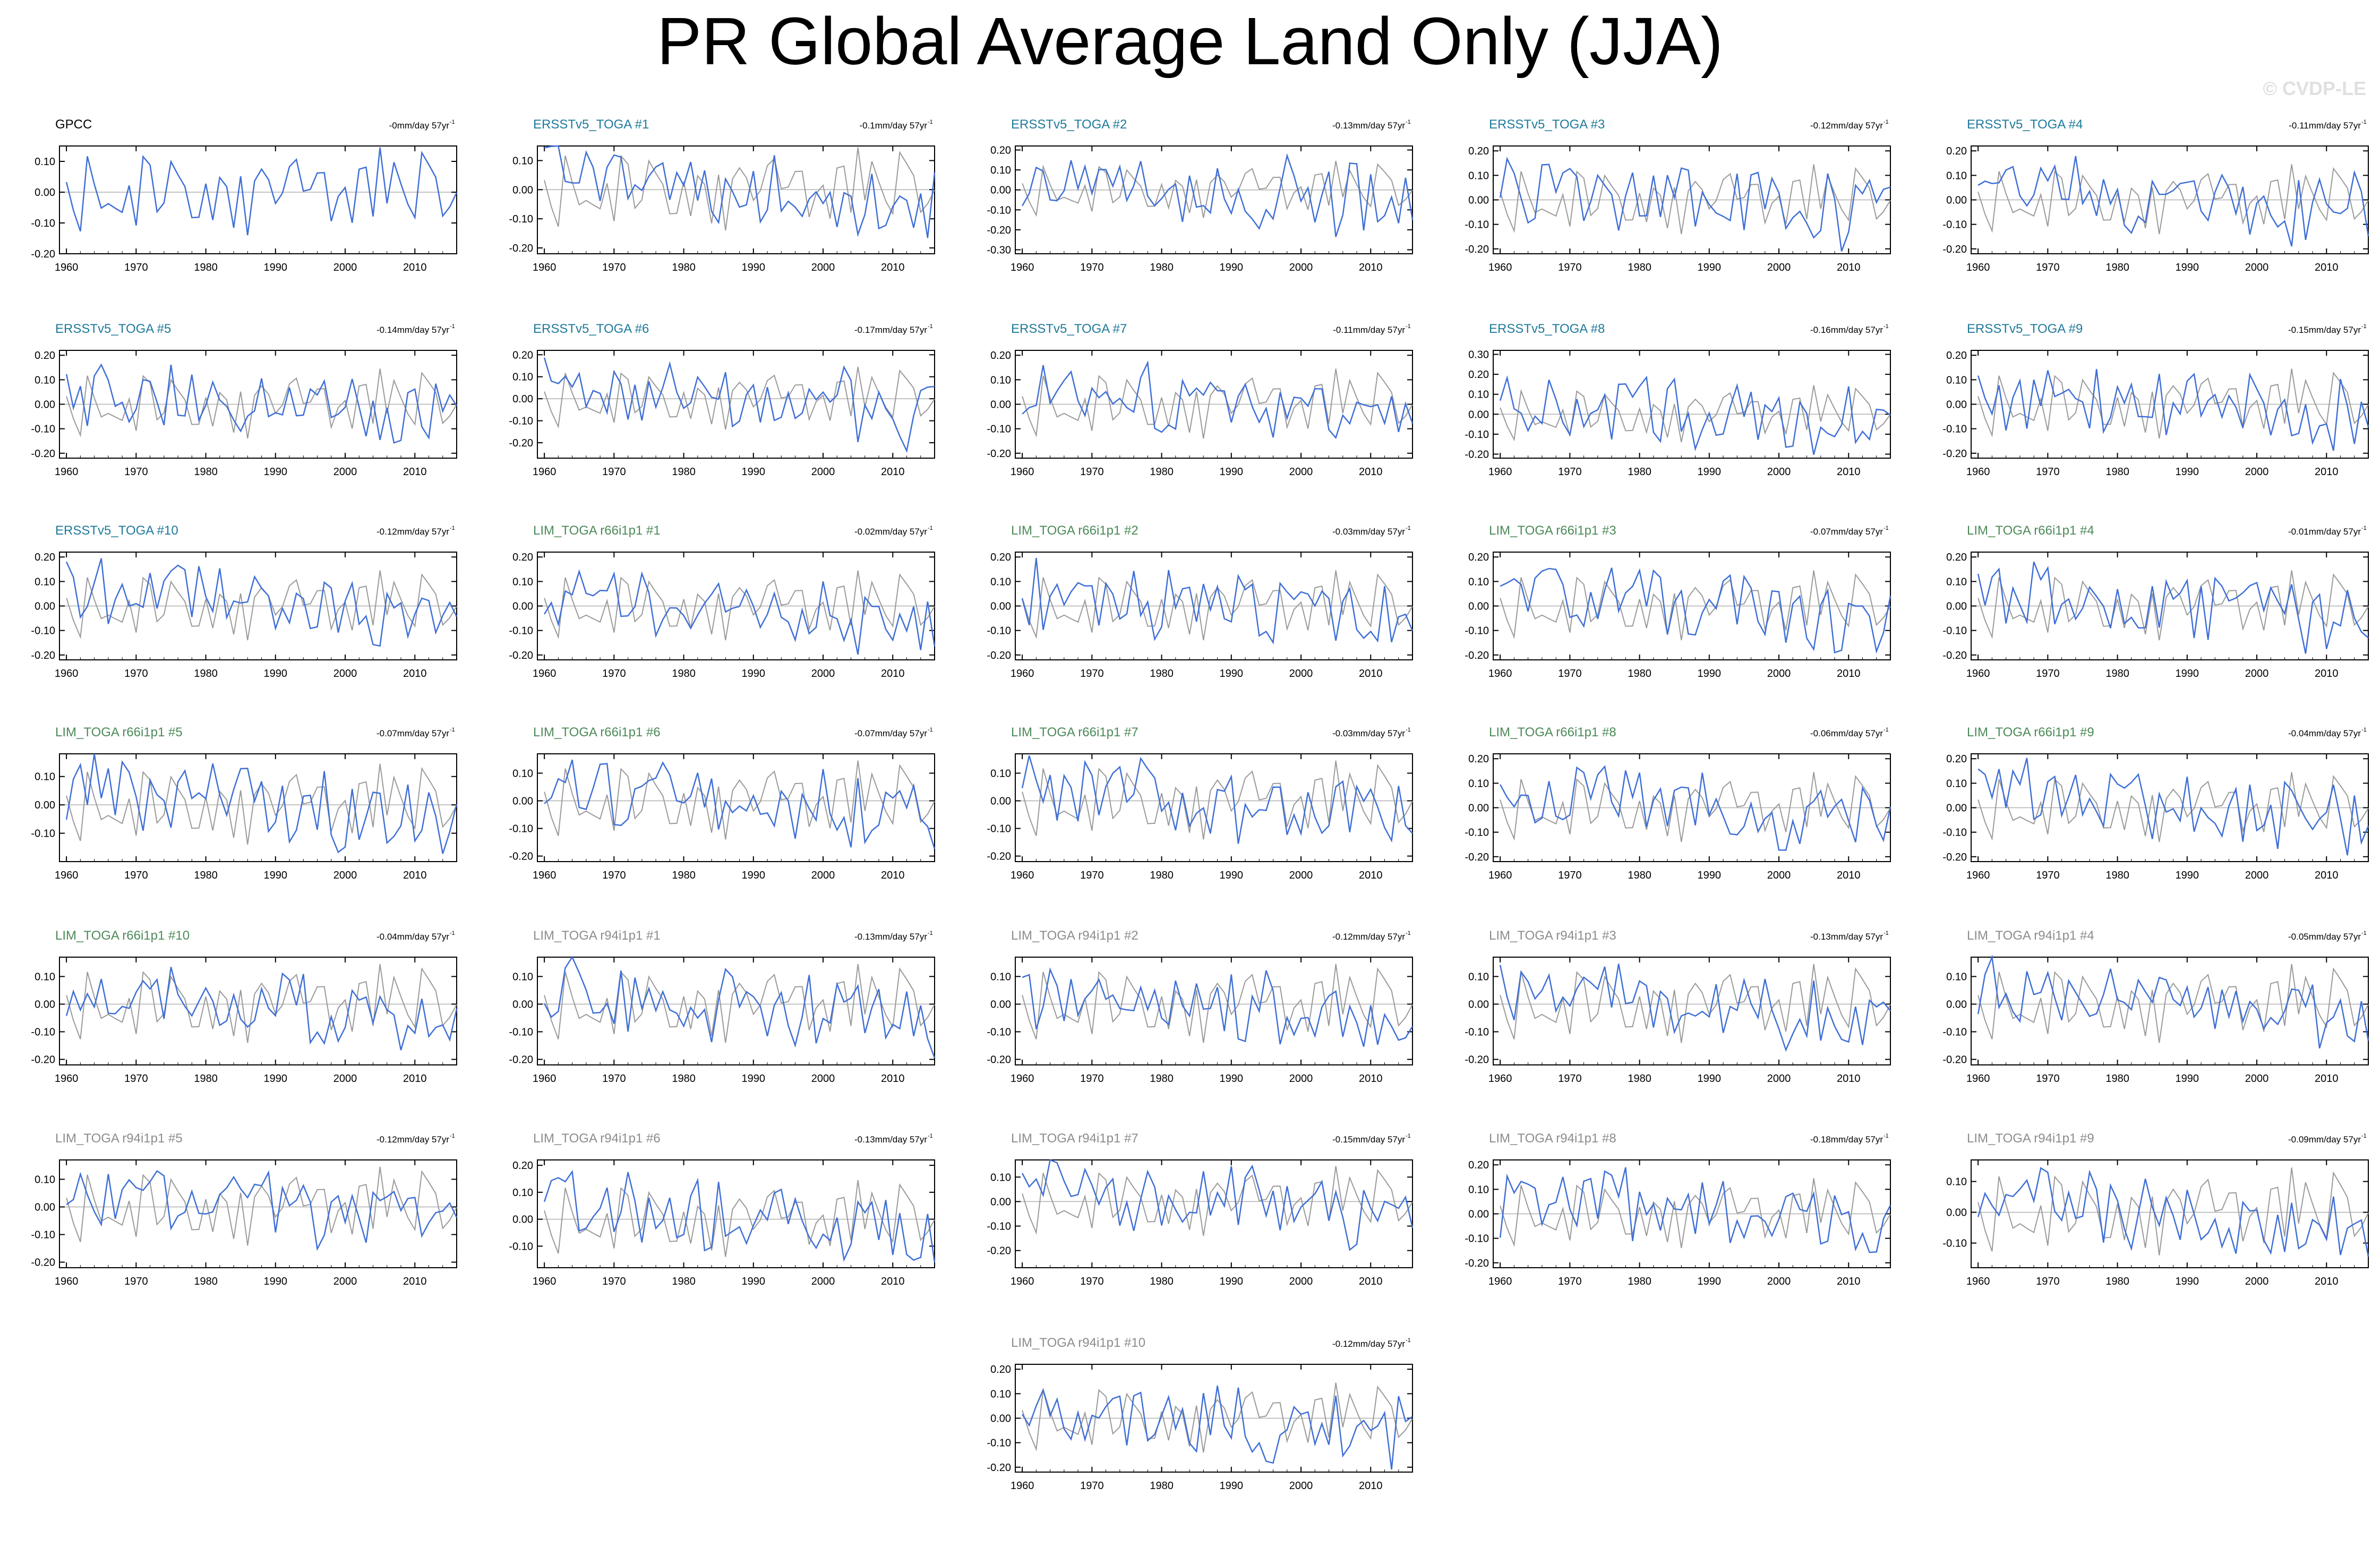 The height and width of the screenshot is (1548, 2380). What do you see at coordinates (597, 936) in the screenshot?
I see `panel-title: LIM_TOGA r94i1p1 #1` at bounding box center [597, 936].